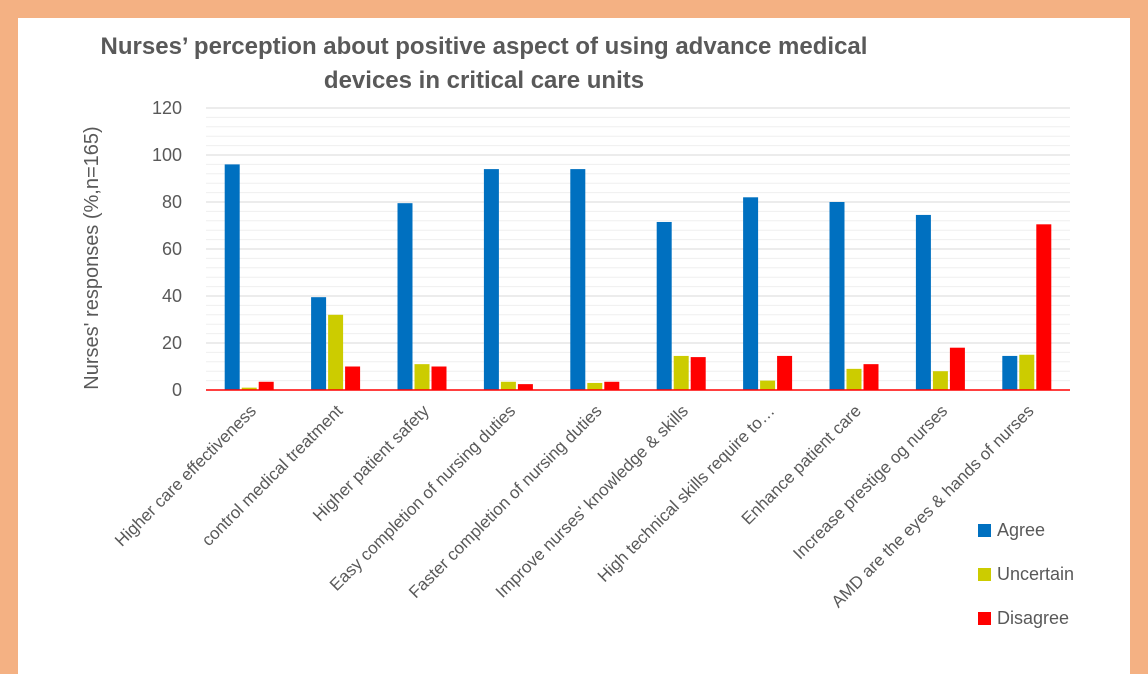  I want to click on x-category-label: control medical treatment, so click(272, 475).